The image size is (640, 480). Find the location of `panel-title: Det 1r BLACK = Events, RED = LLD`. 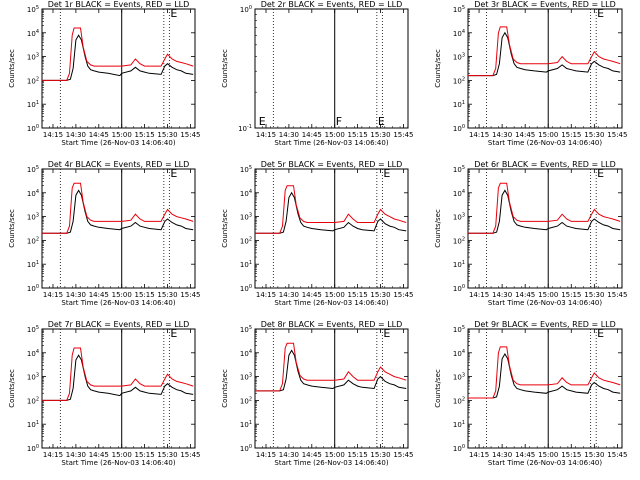

panel-title: Det 1r BLACK = Events, RED = LLD is located at coordinates (119, 4).